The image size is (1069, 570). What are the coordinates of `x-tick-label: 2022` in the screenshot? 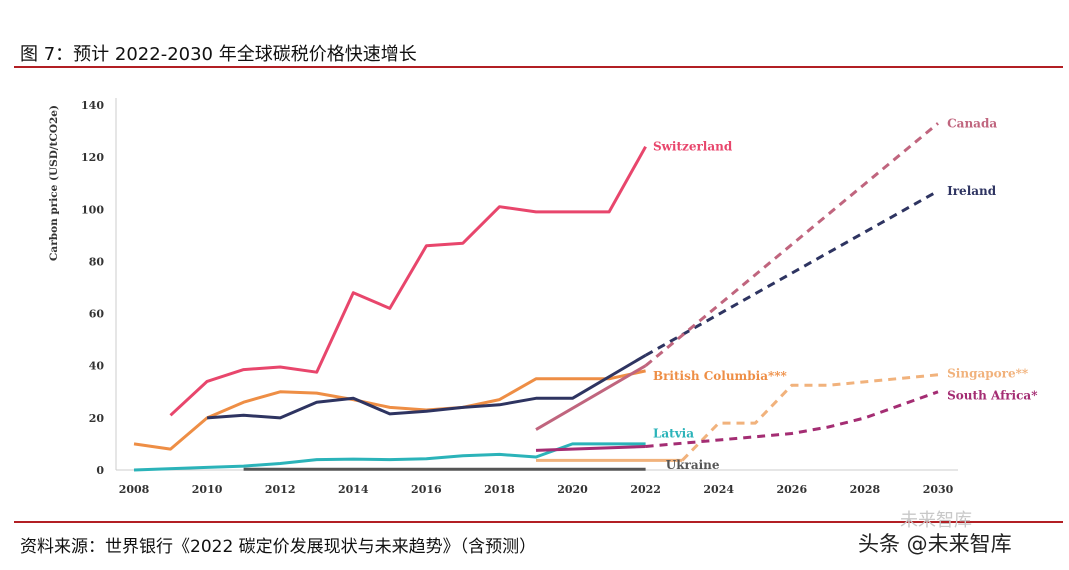 It's located at (645, 489).